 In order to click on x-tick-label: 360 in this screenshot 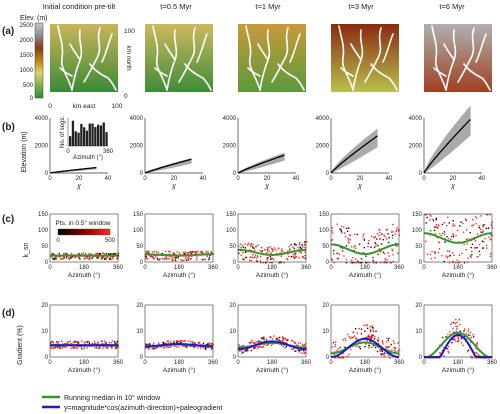, I will do `click(118, 363)`.